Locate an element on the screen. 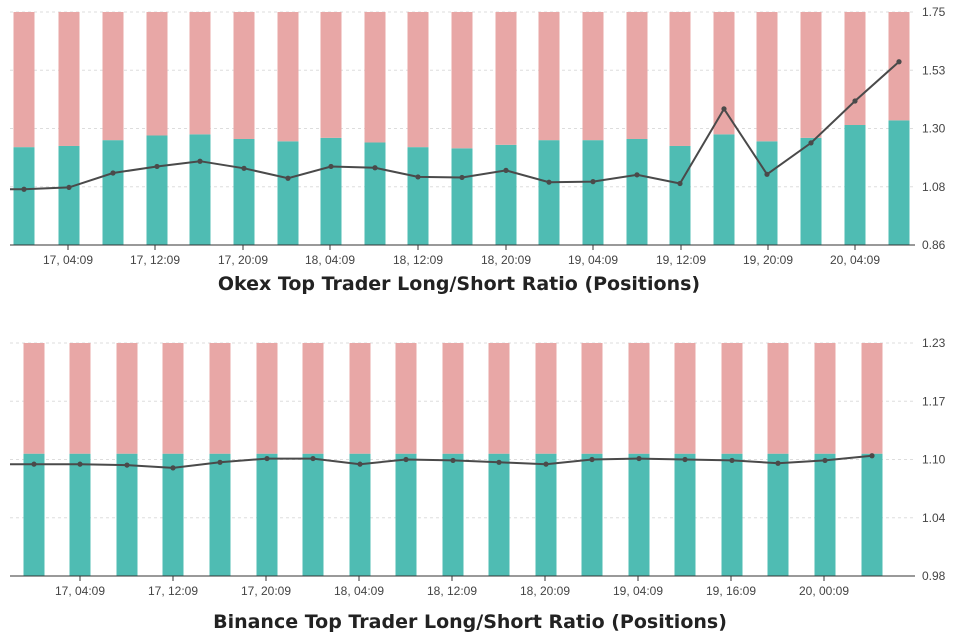  x-tick-label: 20, 04:09 is located at coordinates (855, 260).